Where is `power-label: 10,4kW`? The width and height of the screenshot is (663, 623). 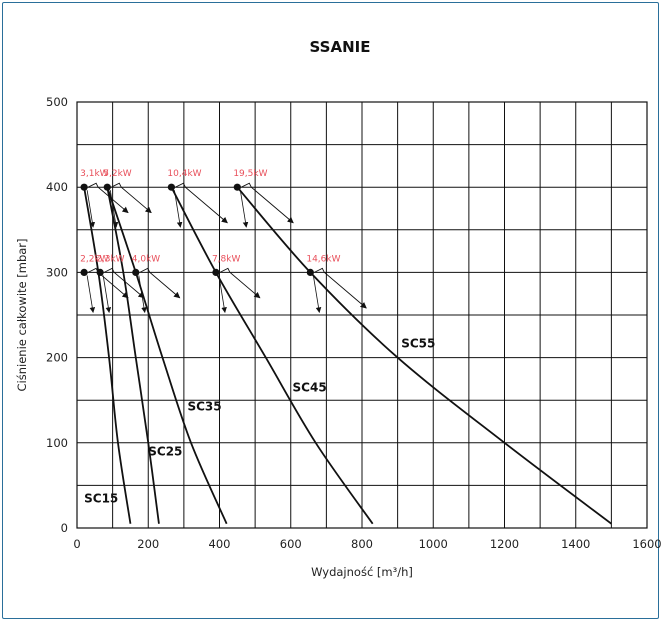
power-label: 10,4kW is located at coordinates (184, 174).